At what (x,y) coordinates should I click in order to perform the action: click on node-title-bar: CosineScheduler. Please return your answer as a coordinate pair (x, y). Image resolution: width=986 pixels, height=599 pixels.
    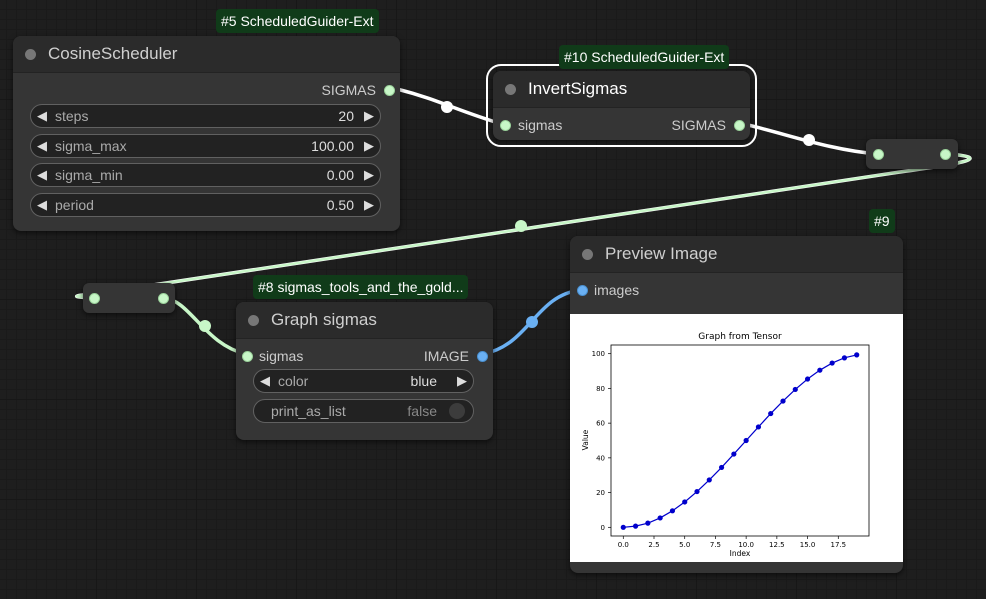
    Looking at the image, I should click on (206, 54).